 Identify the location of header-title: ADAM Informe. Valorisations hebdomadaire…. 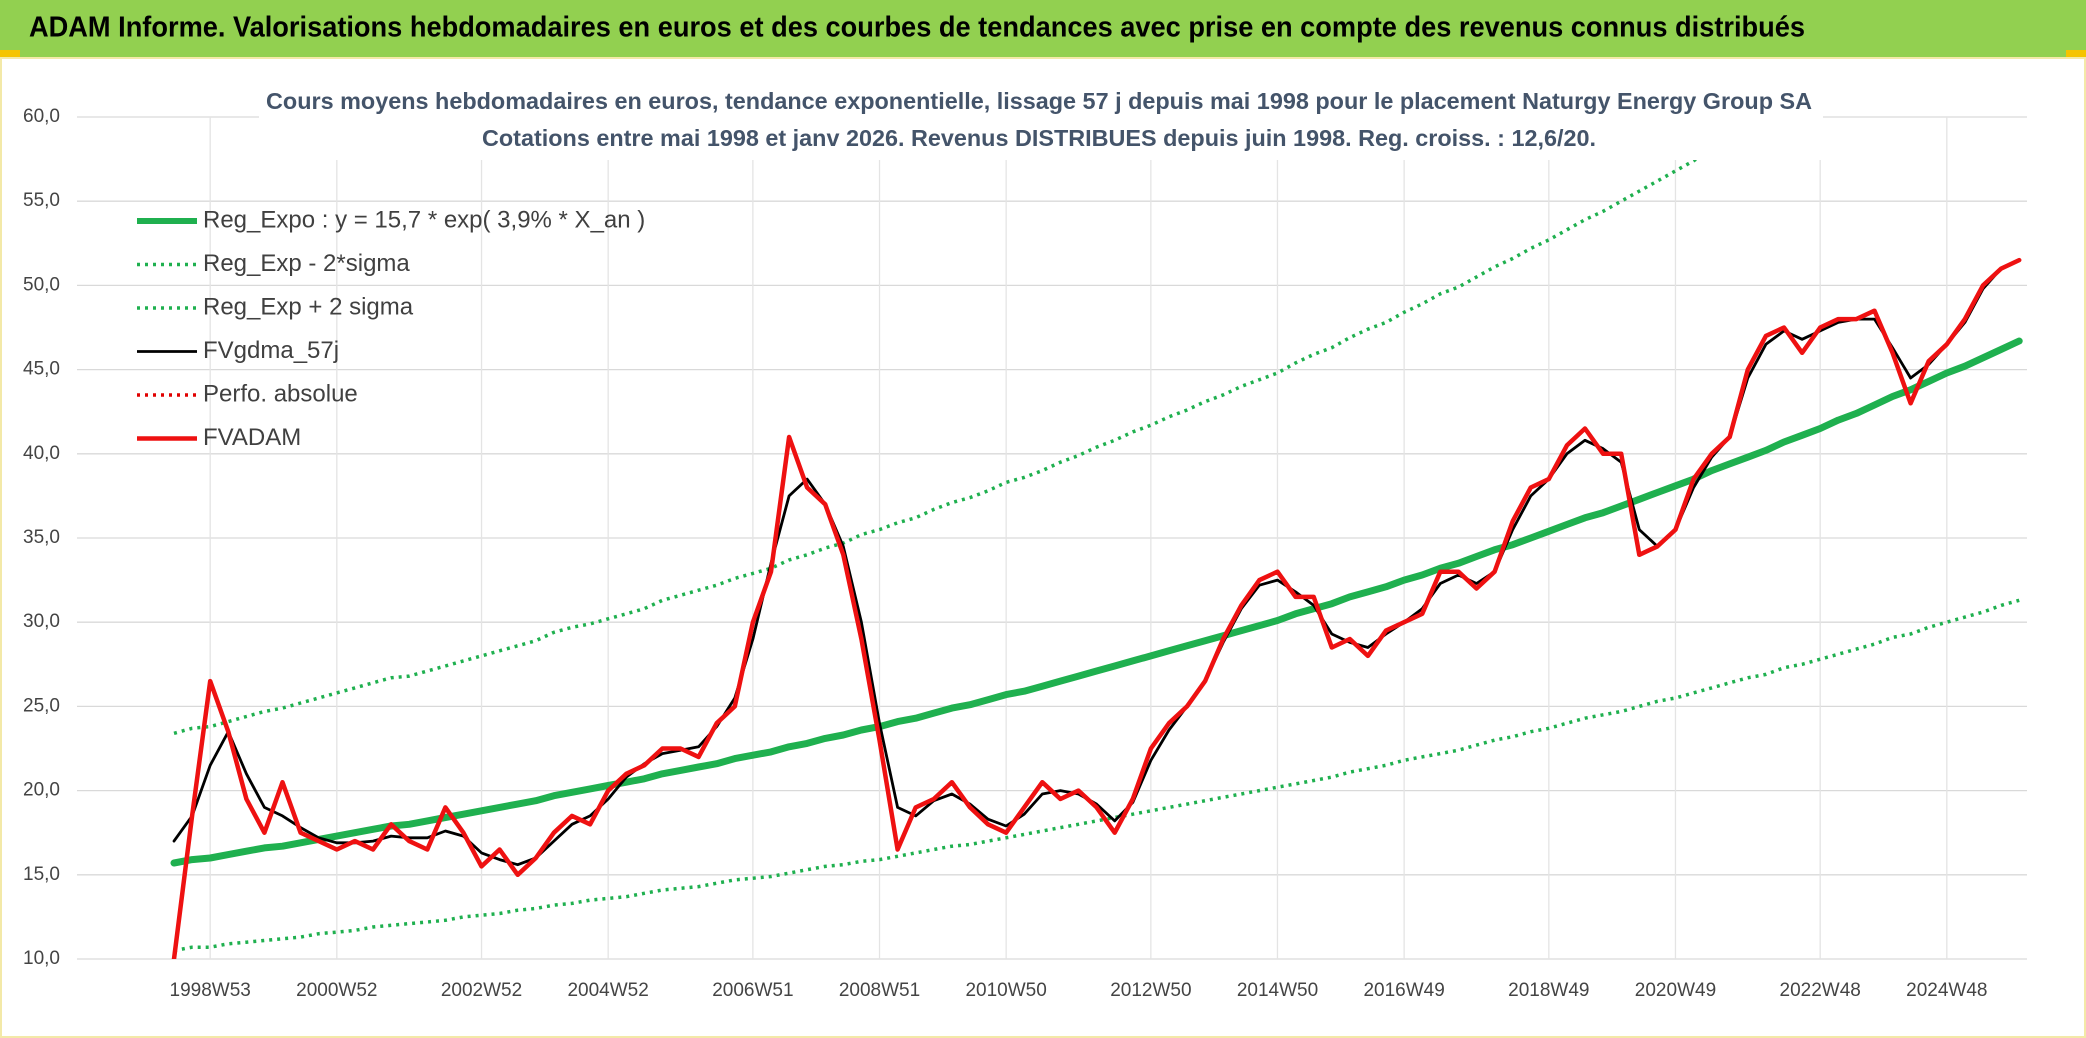
(917, 28).